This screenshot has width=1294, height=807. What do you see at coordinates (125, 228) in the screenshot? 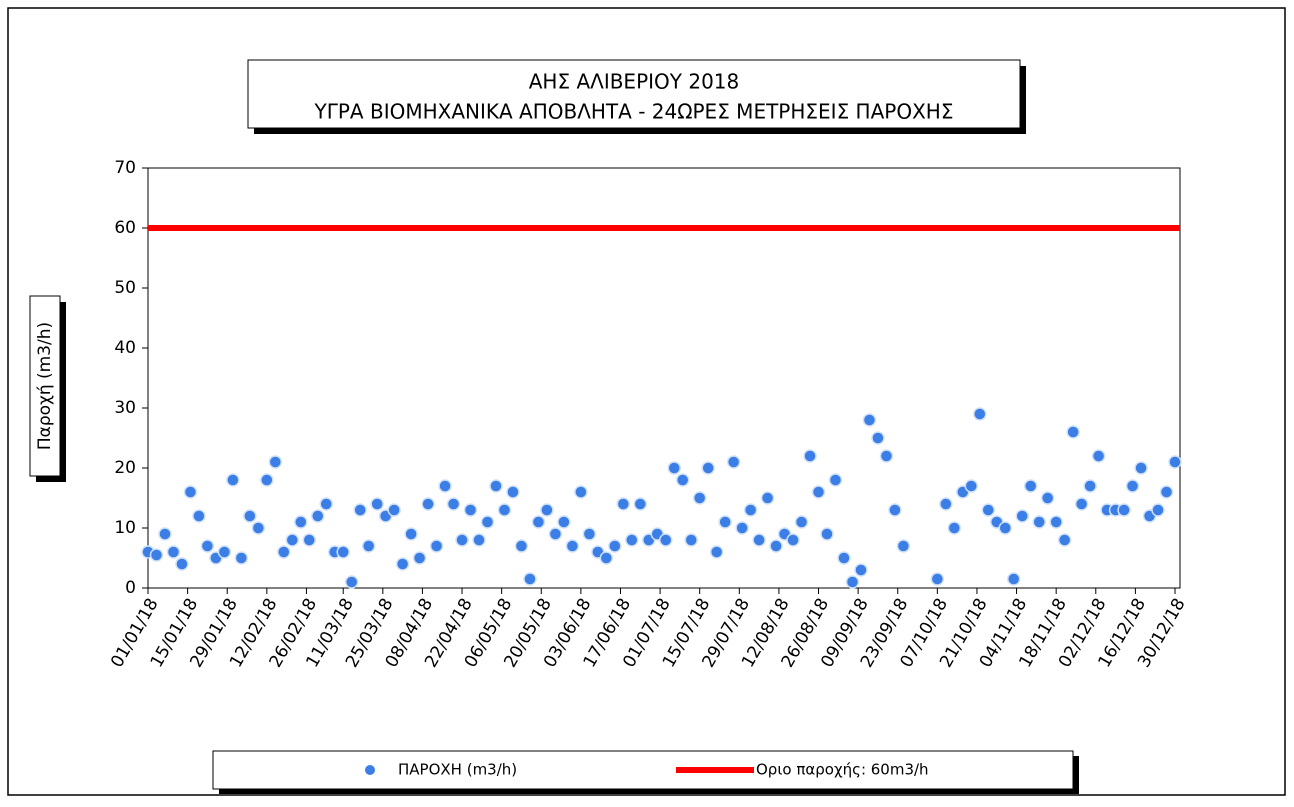
I see `y-tick-label: 60` at bounding box center [125, 228].